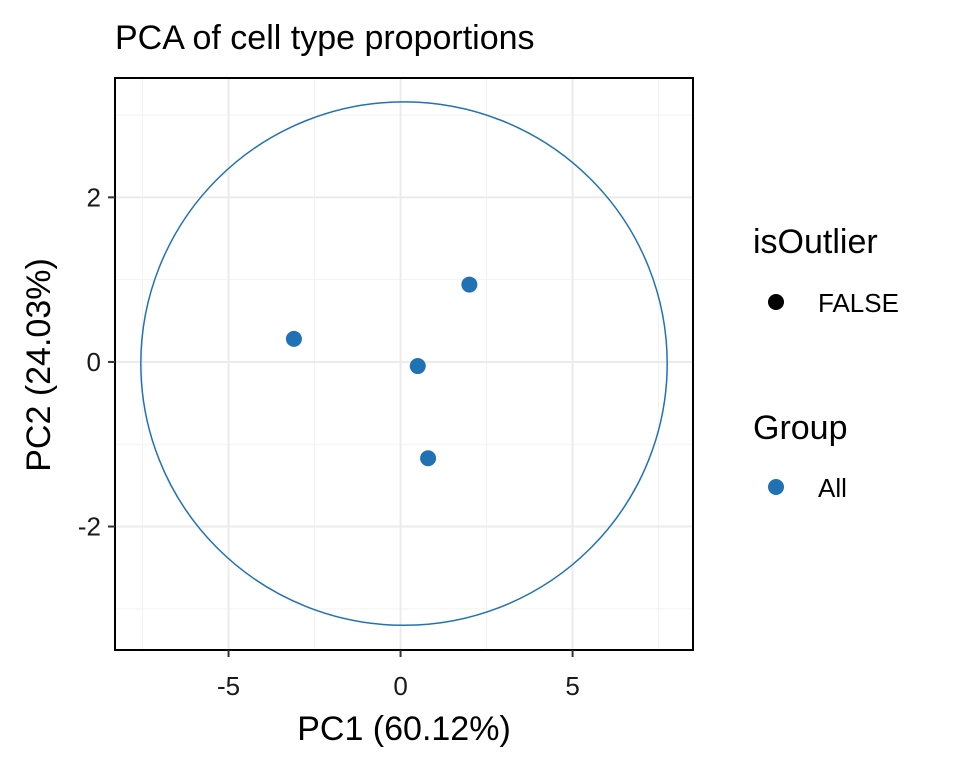 The height and width of the screenshot is (768, 960). Describe the element at coordinates (826, 363) in the screenshot. I see `legend: isOutlier FALSE Group All` at that location.